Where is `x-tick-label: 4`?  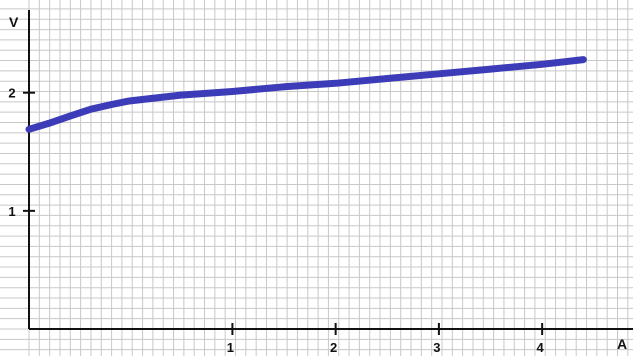
x-tick-label: 4 is located at coordinates (541, 347).